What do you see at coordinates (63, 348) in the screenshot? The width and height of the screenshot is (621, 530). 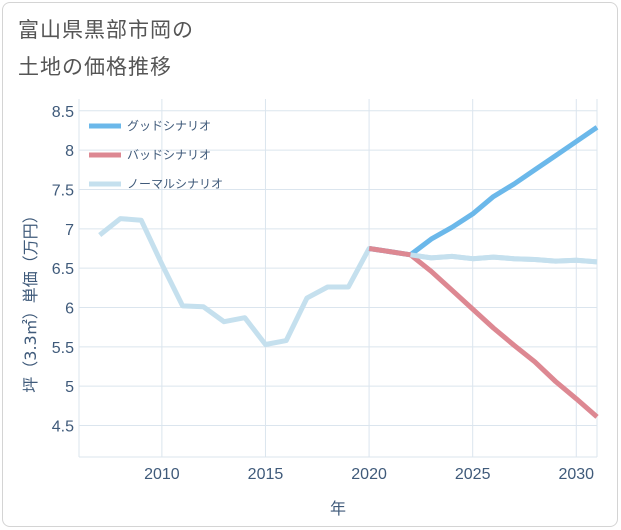 I see `y-tick-label: 5.5` at bounding box center [63, 348].